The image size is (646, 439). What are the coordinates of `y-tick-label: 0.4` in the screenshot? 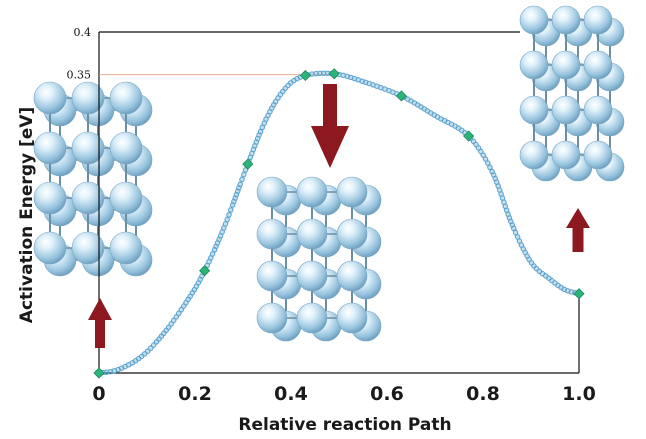 It's located at (83, 32).